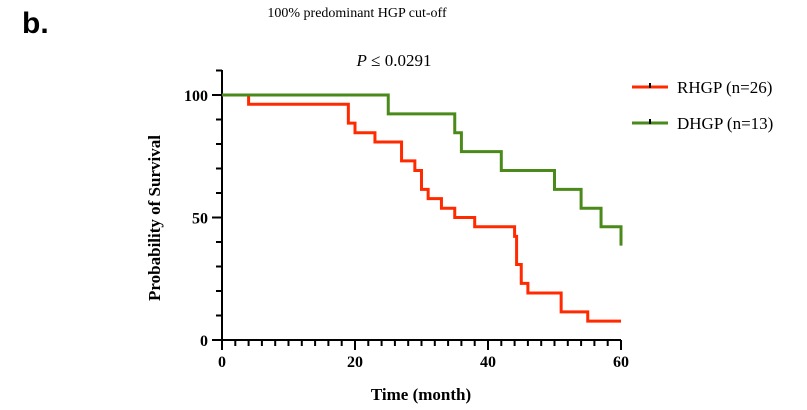 The image size is (807, 410). Describe the element at coordinates (421, 394) in the screenshot. I see `x-axis-title: Time (month)` at that location.